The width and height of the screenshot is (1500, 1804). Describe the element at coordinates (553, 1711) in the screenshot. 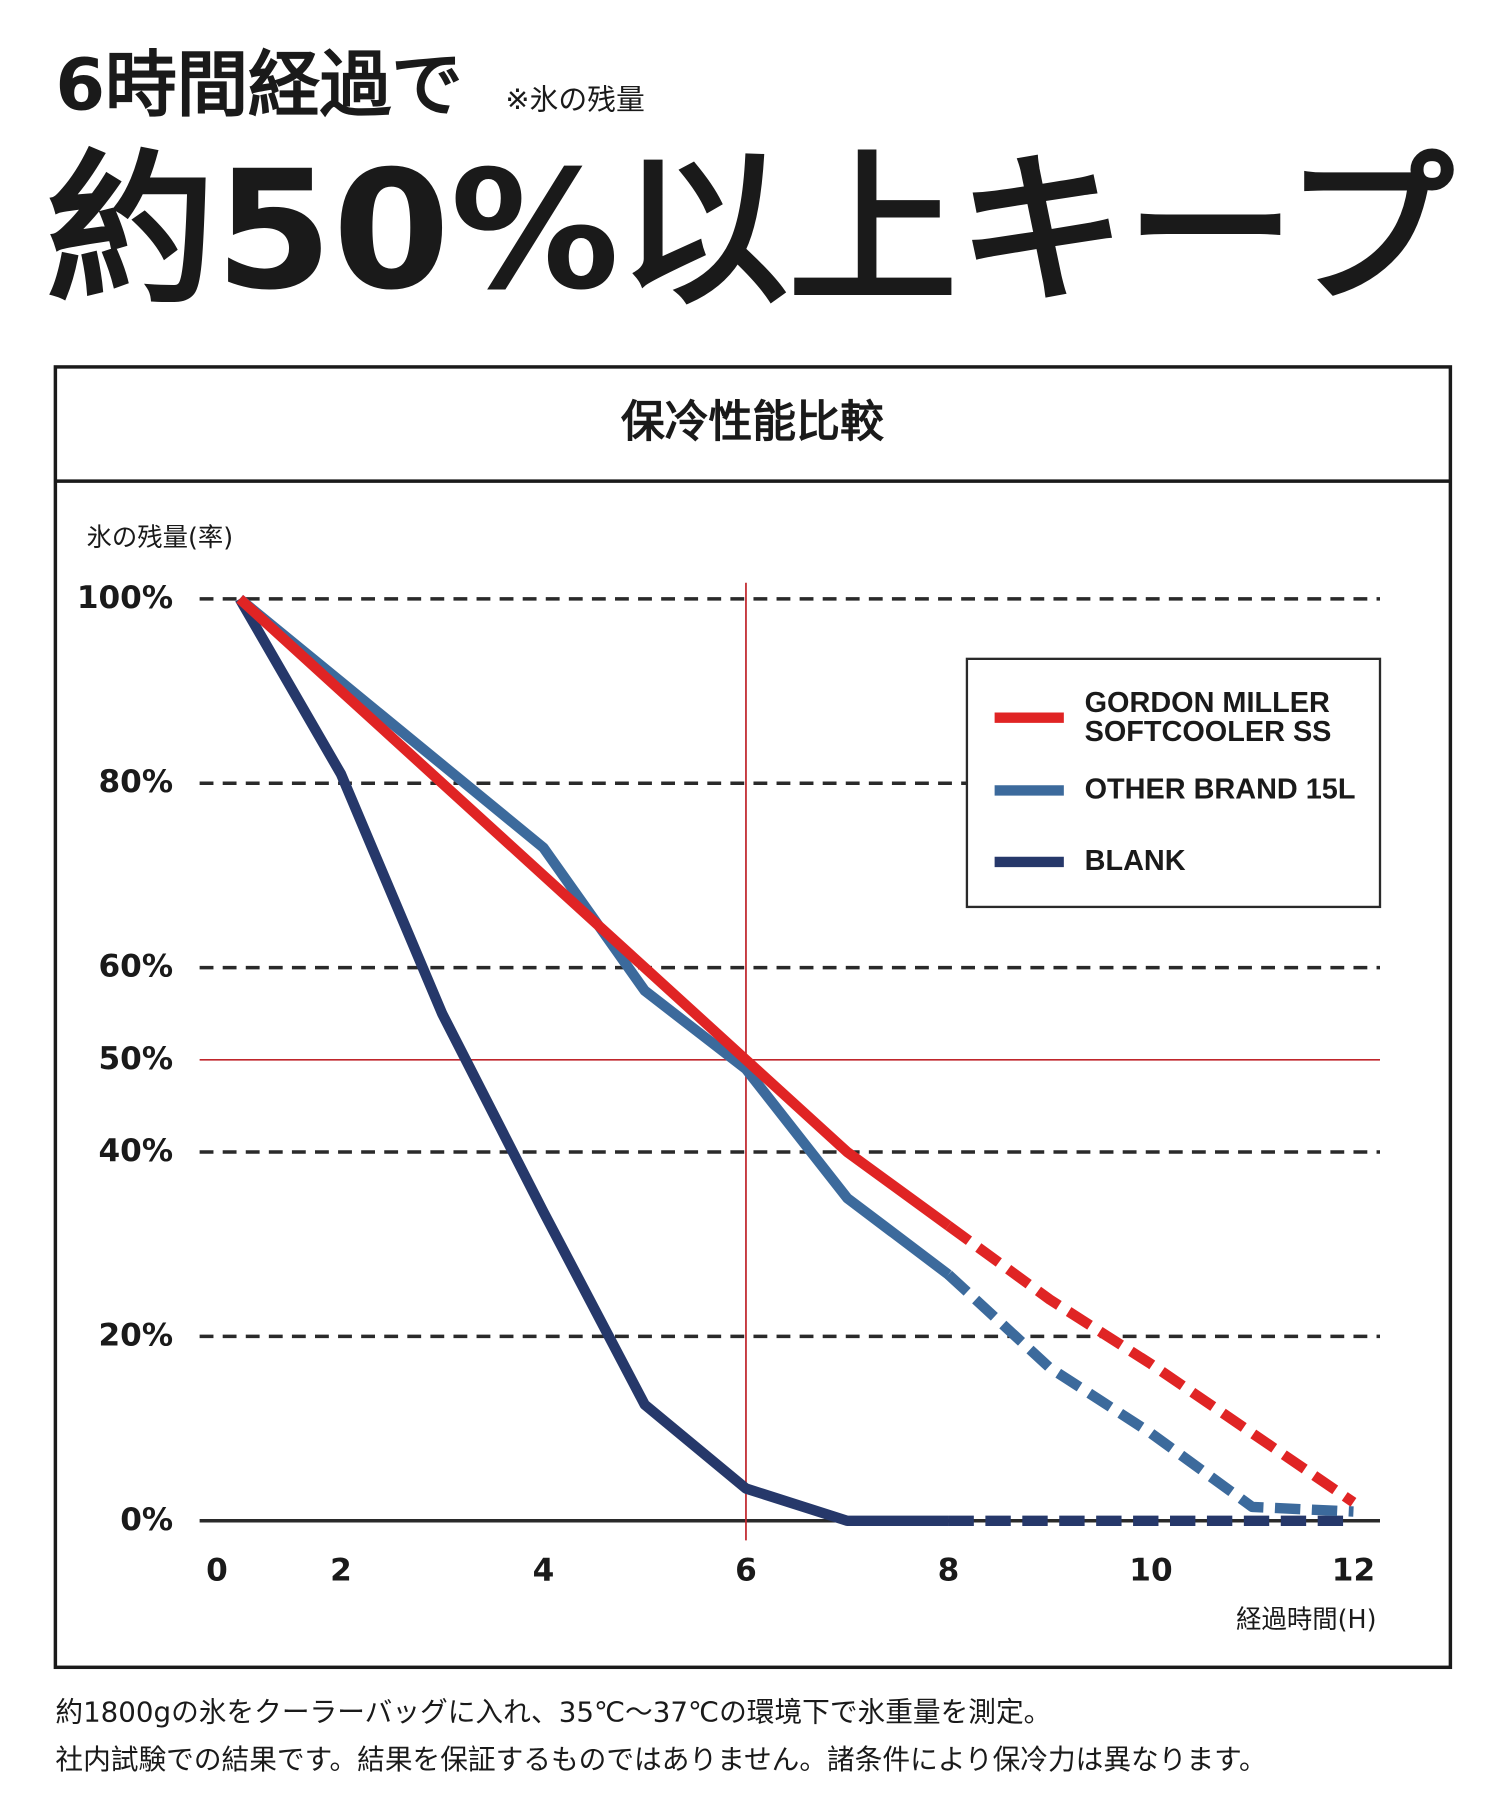

I see `note-line: 約1800gの氷をクーラーバッグに入れ、35℃〜37℃の環境下で氷重量を測定。` at that location.